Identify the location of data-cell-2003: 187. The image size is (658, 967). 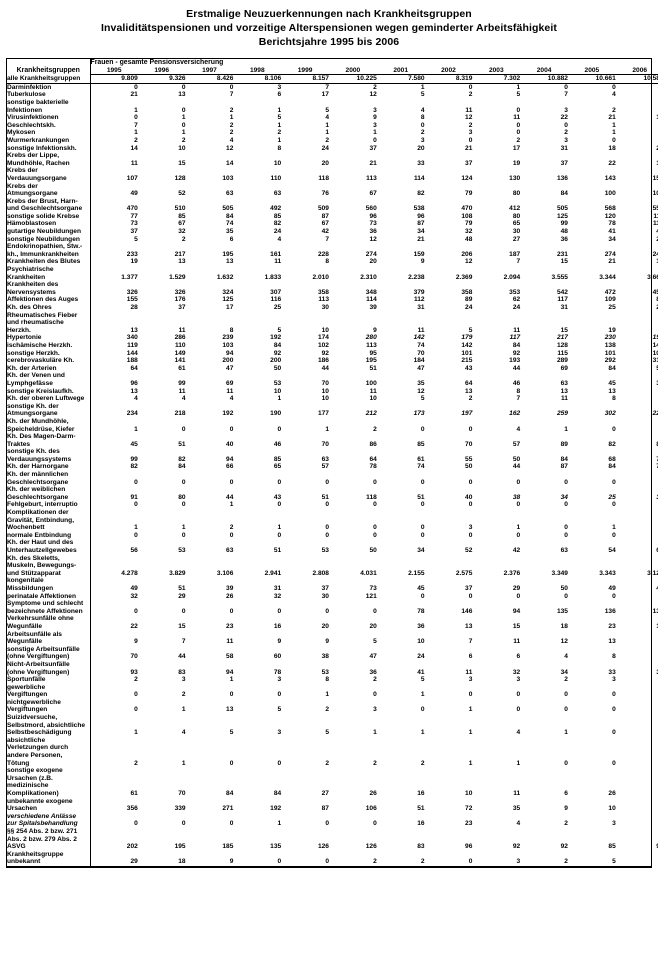
(515, 254).